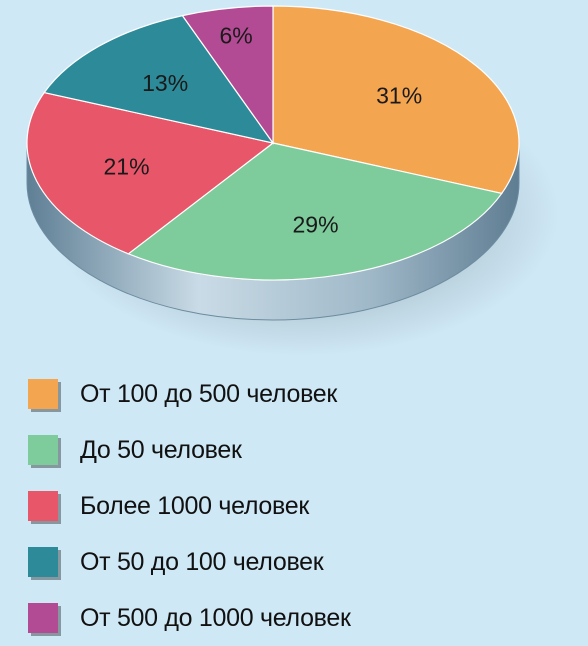  I want to click on legend-item: От 50 до 100 человек, so click(189, 562).